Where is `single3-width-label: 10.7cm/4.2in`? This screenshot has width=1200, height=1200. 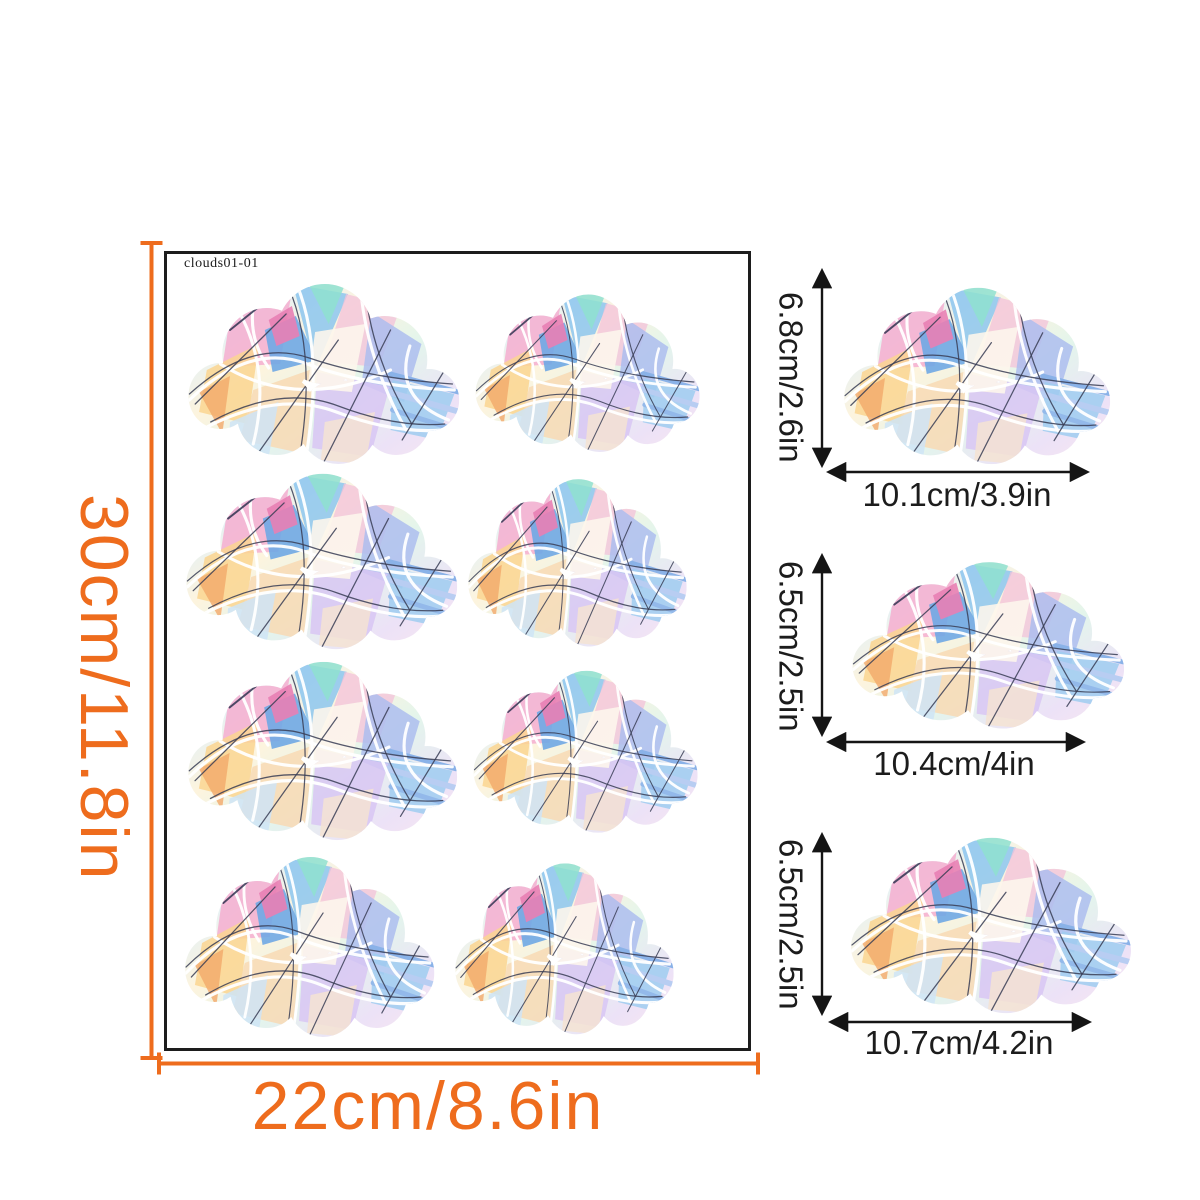
single3-width-label: 10.7cm/4.2in is located at coordinates (959, 1042).